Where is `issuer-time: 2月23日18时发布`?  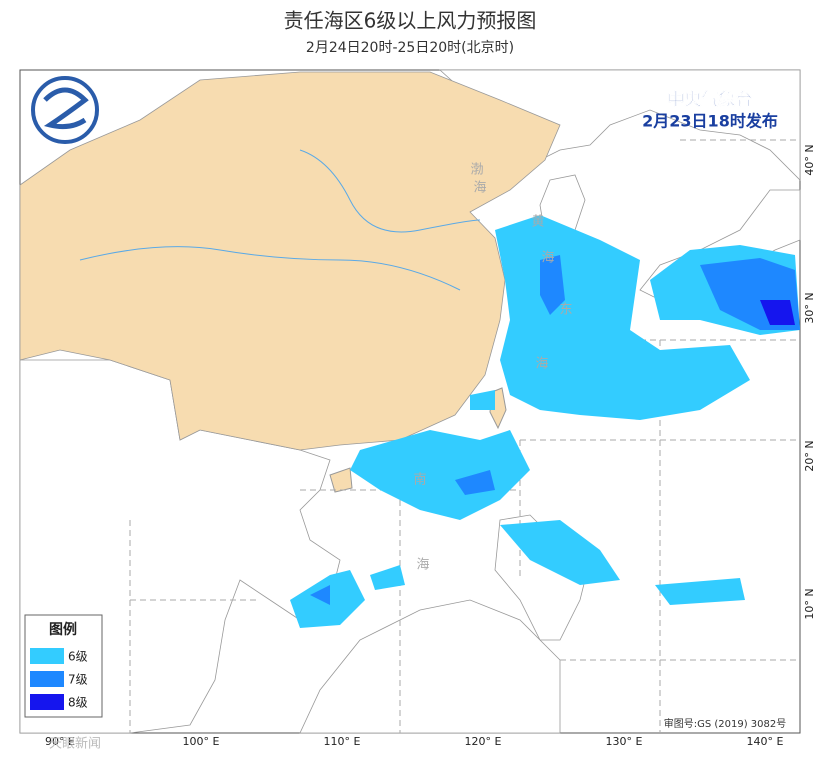
issuer-time: 2月23日18时发布 is located at coordinates (710, 121).